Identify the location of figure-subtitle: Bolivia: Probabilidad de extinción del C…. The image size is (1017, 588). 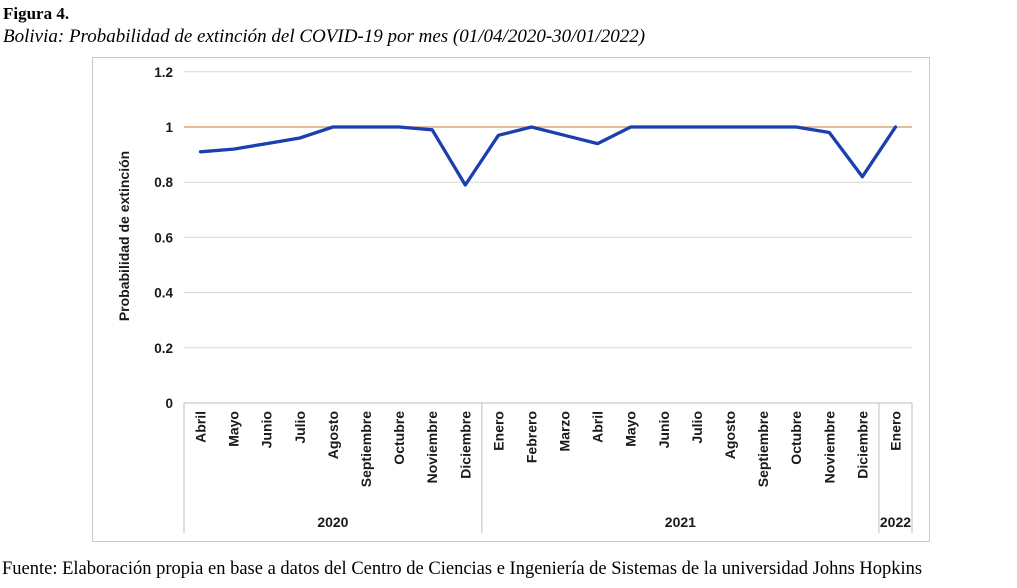
(324, 36).